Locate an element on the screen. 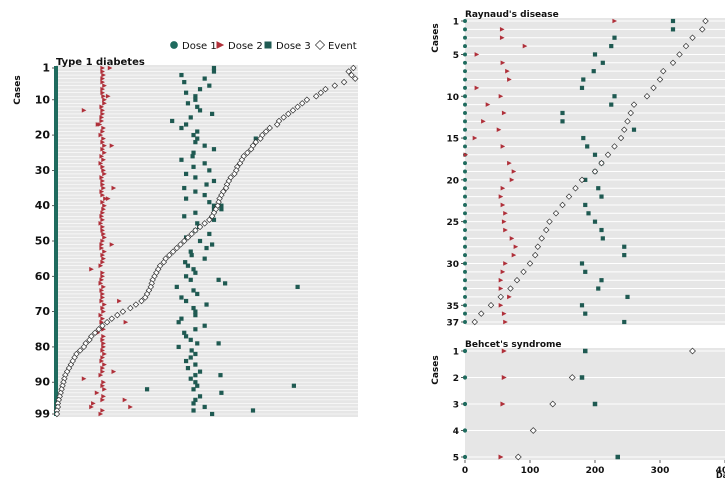 The width and height of the screenshot is (725, 484). y-tick-label: 99 is located at coordinates (42, 414).